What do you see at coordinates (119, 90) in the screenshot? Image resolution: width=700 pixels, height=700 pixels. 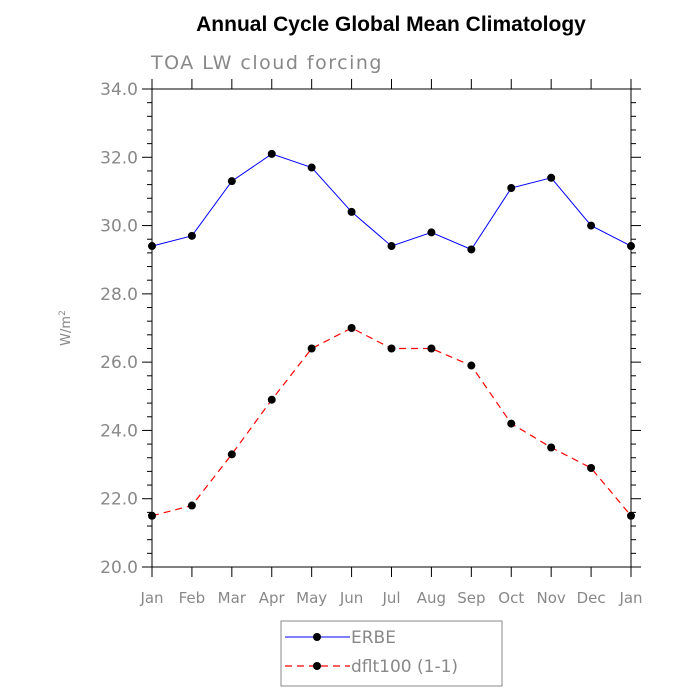 I see `y-tick-label: 34.0` at bounding box center [119, 90].